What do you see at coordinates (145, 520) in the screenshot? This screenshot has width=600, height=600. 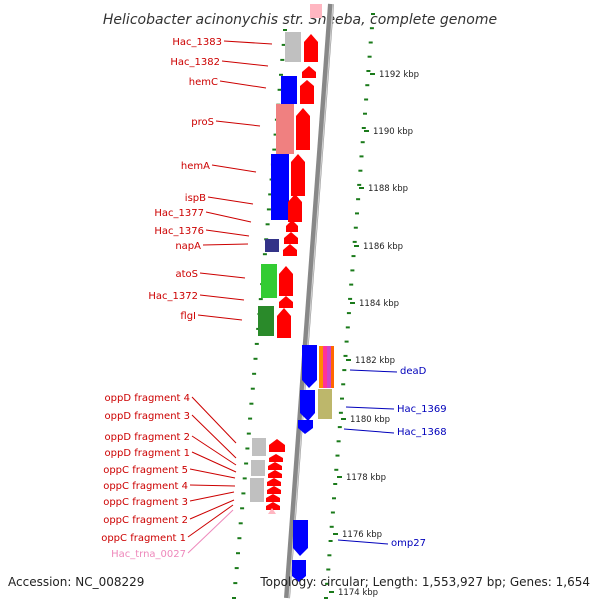 I see `label-oppc-frag2: oppC fragment 2` at bounding box center [145, 520].